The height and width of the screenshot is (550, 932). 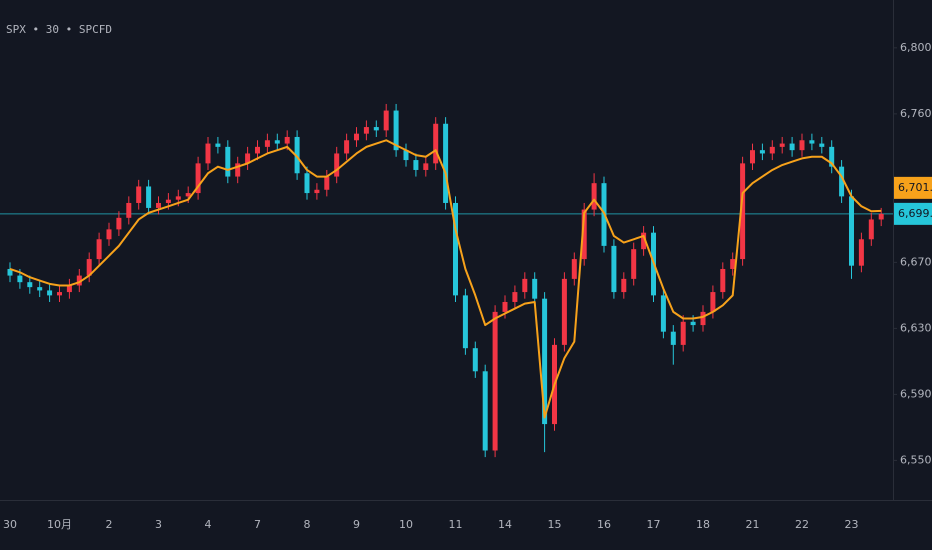 I want to click on x-tick-label: 22, so click(x=802, y=524).